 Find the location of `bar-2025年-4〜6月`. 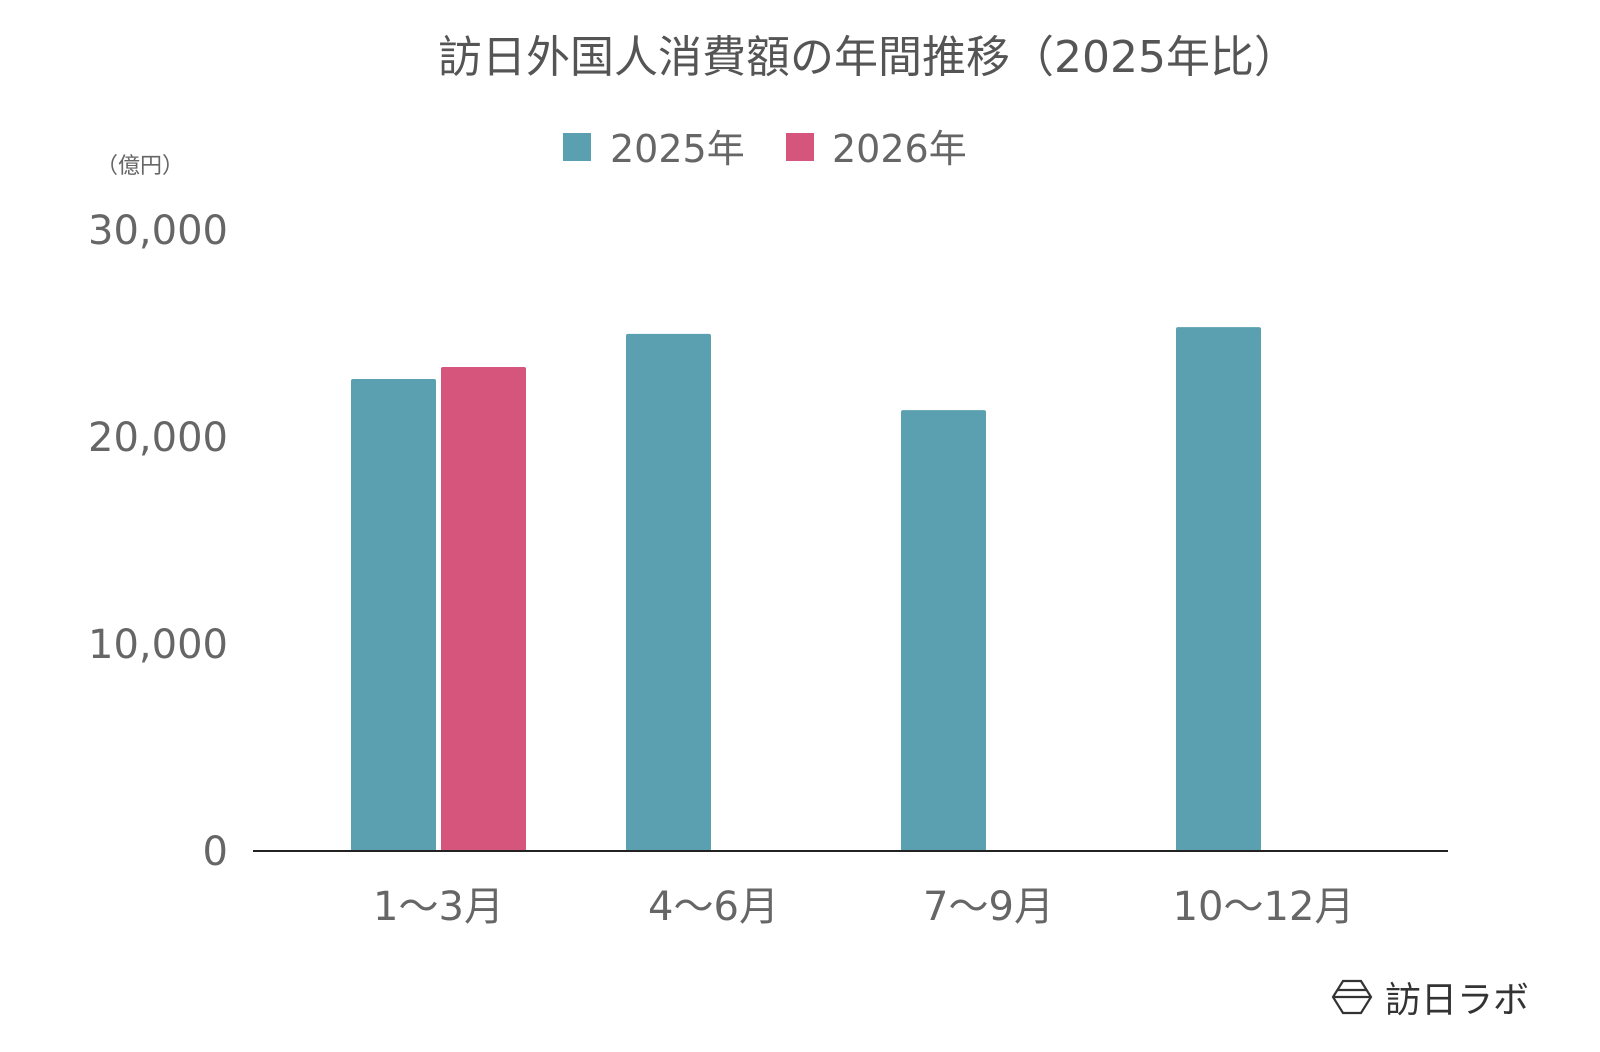

bar-2025年-4〜6月 is located at coordinates (668, 592).